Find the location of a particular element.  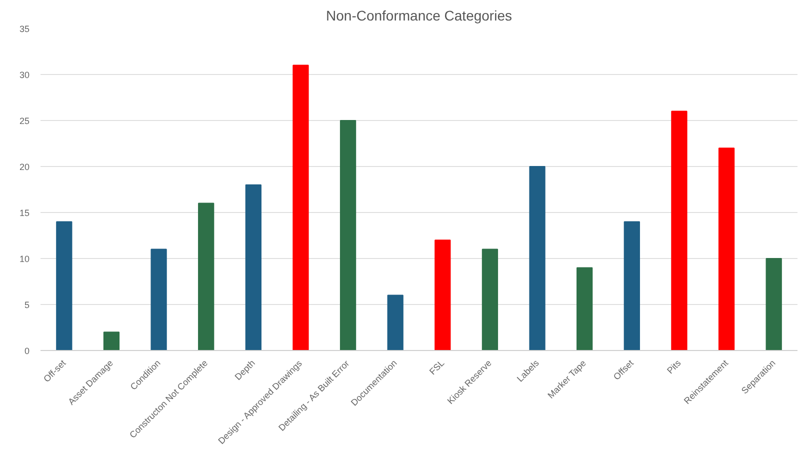

y-tick-label: 10 is located at coordinates (24, 259).